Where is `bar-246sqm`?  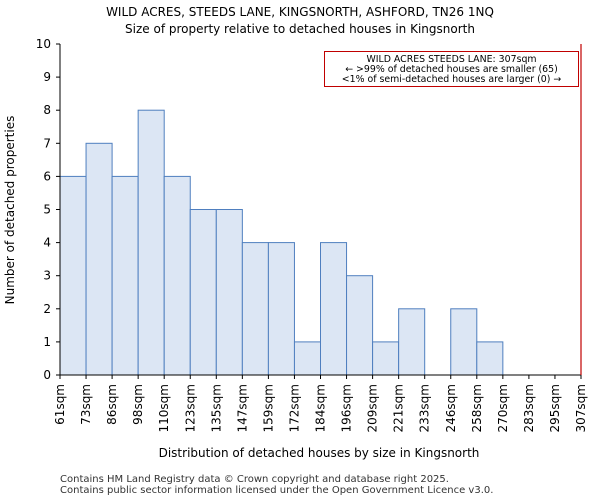 bar-246sqm is located at coordinates (464, 342).